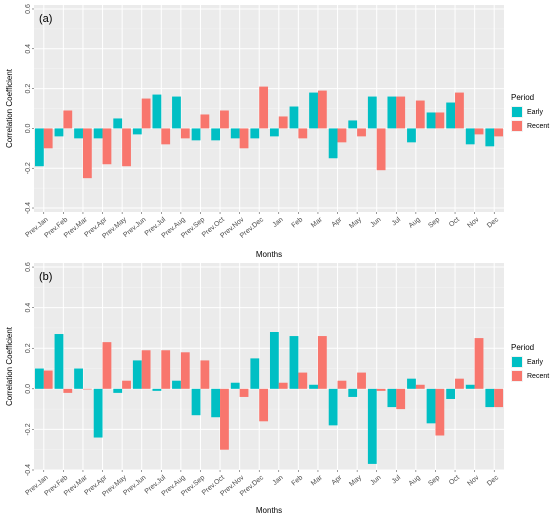 The width and height of the screenshot is (550, 519). I want to click on bar-recent-nov, so click(479, 363).